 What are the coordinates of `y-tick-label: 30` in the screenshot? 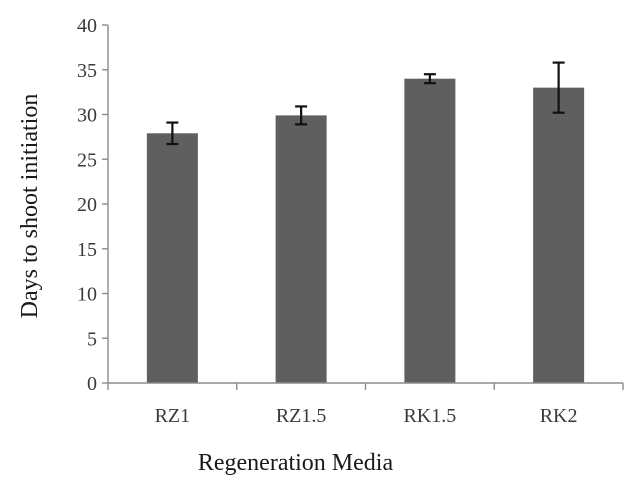 It's located at (87, 116).